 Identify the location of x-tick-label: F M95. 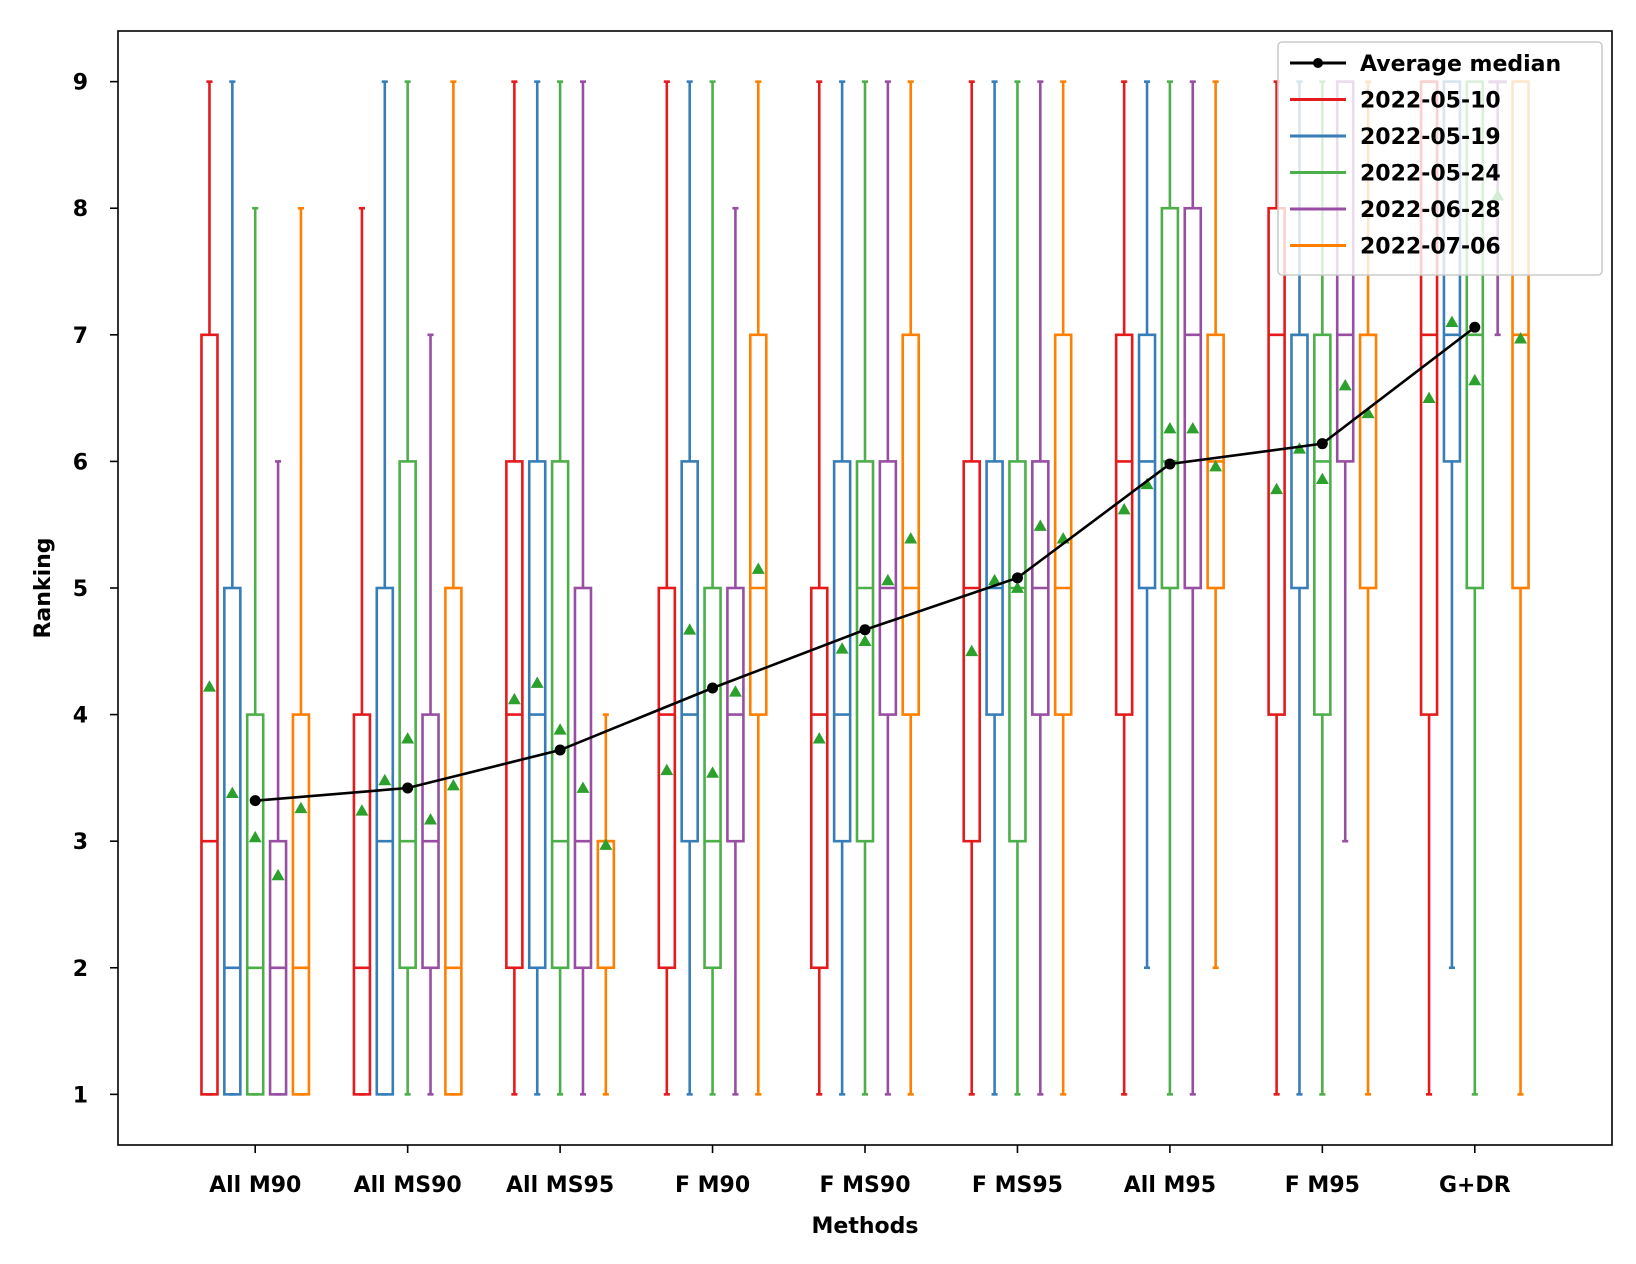
(1322, 1185).